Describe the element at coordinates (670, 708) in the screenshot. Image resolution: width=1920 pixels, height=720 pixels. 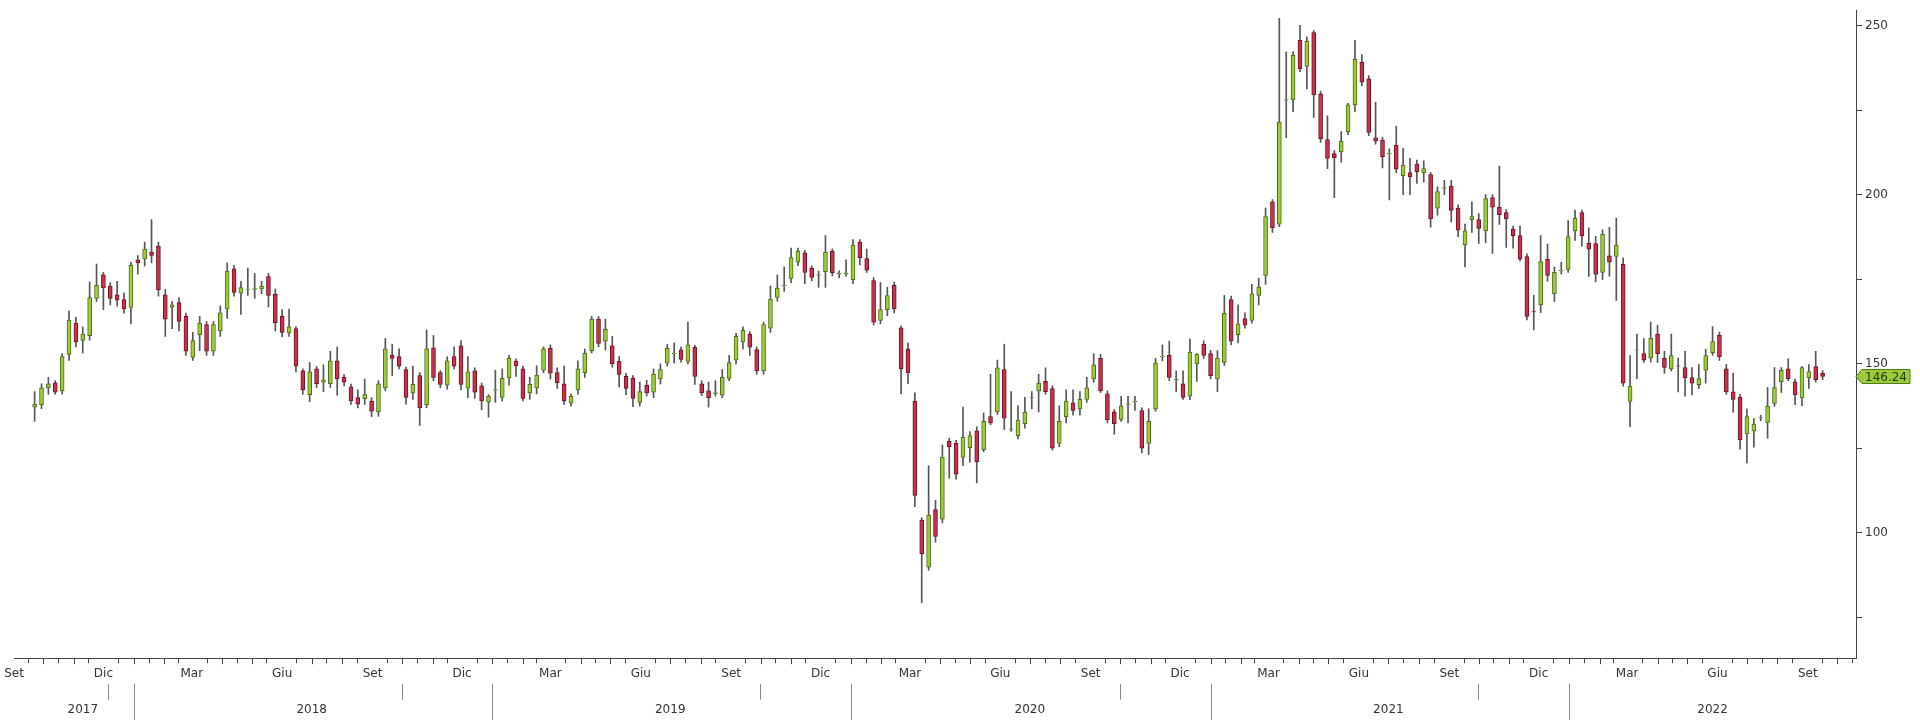
I see `x2-tick-label: 2019` at that location.